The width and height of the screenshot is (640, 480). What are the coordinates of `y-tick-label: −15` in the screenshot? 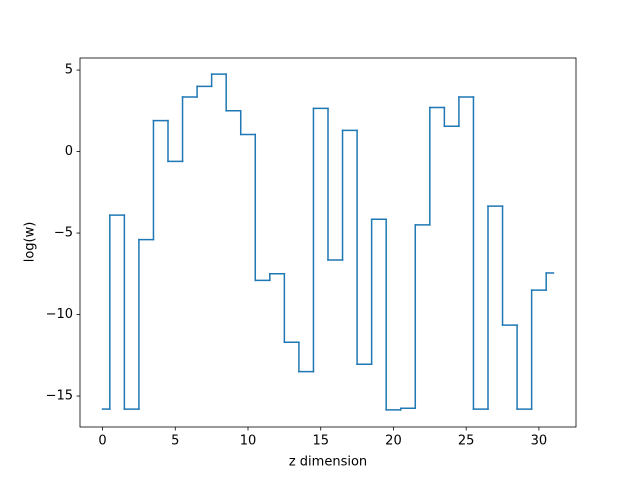 It's located at (59, 396).